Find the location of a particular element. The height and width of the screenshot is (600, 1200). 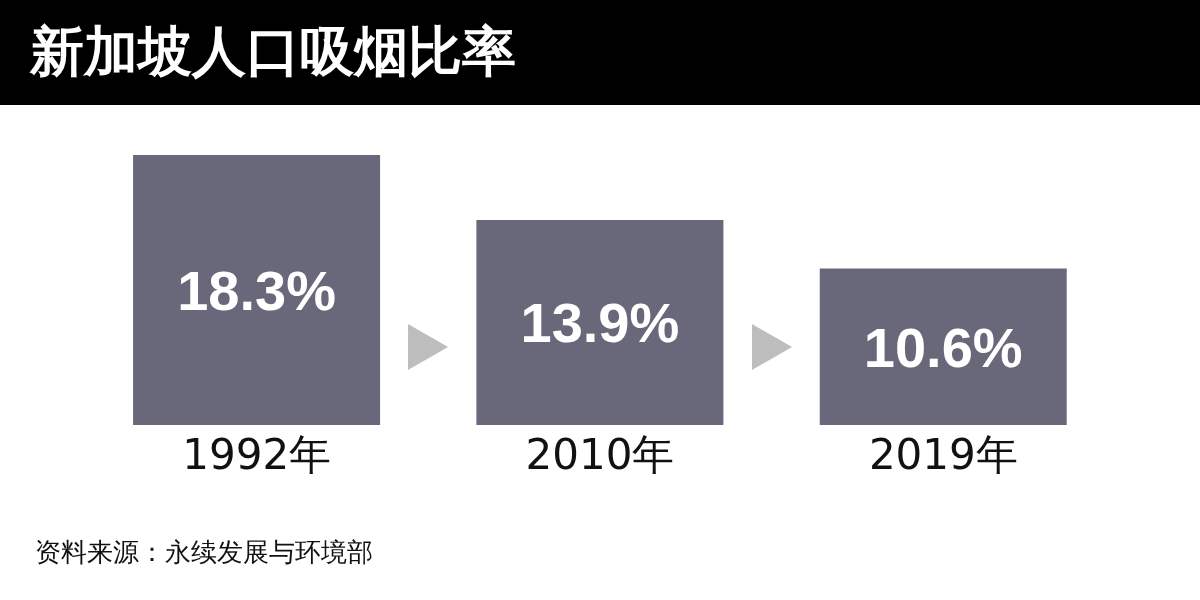

data-label: 13.9% is located at coordinates (600, 323).